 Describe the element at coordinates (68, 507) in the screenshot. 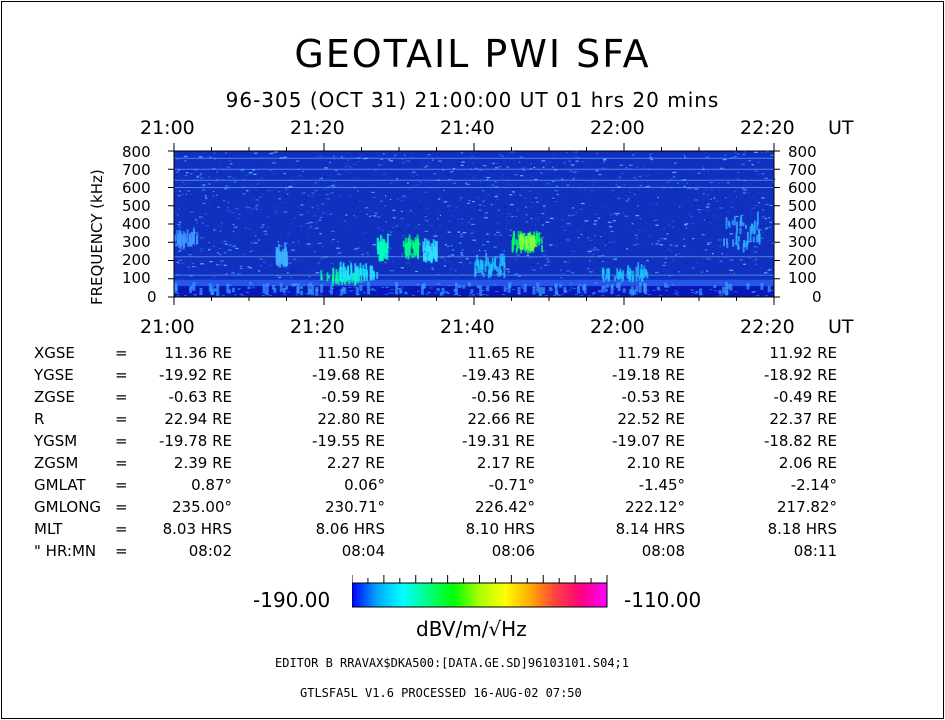

I see `ephemeris-label: GMLONG` at that location.